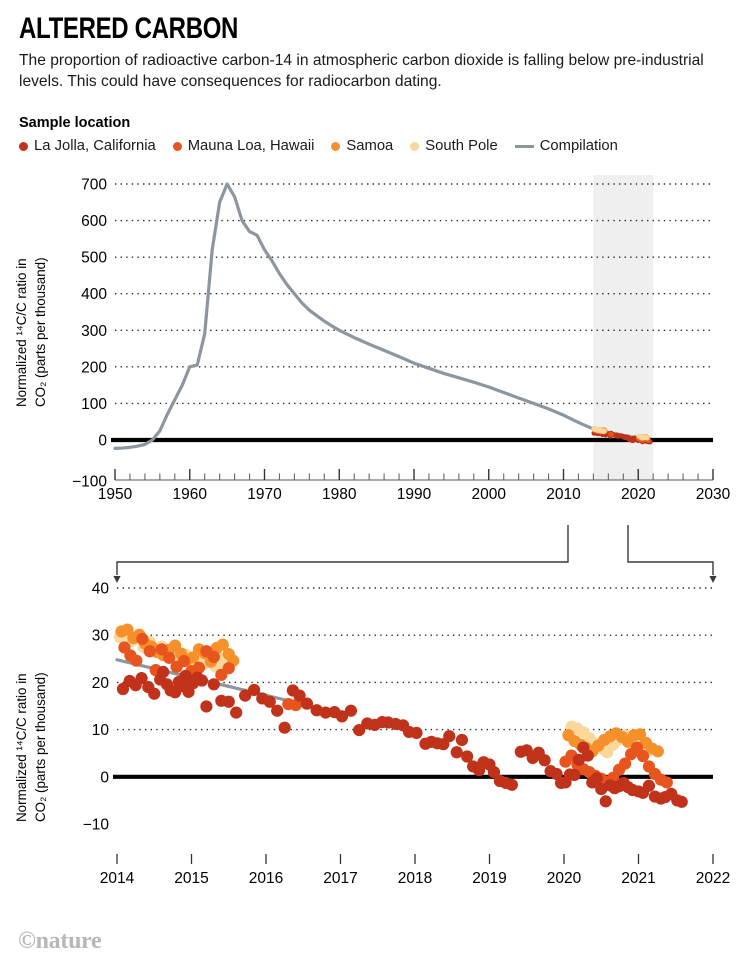  What do you see at coordinates (402, 736) in the screenshot?
I see `detail-series-la-jolla-california` at bounding box center [402, 736].